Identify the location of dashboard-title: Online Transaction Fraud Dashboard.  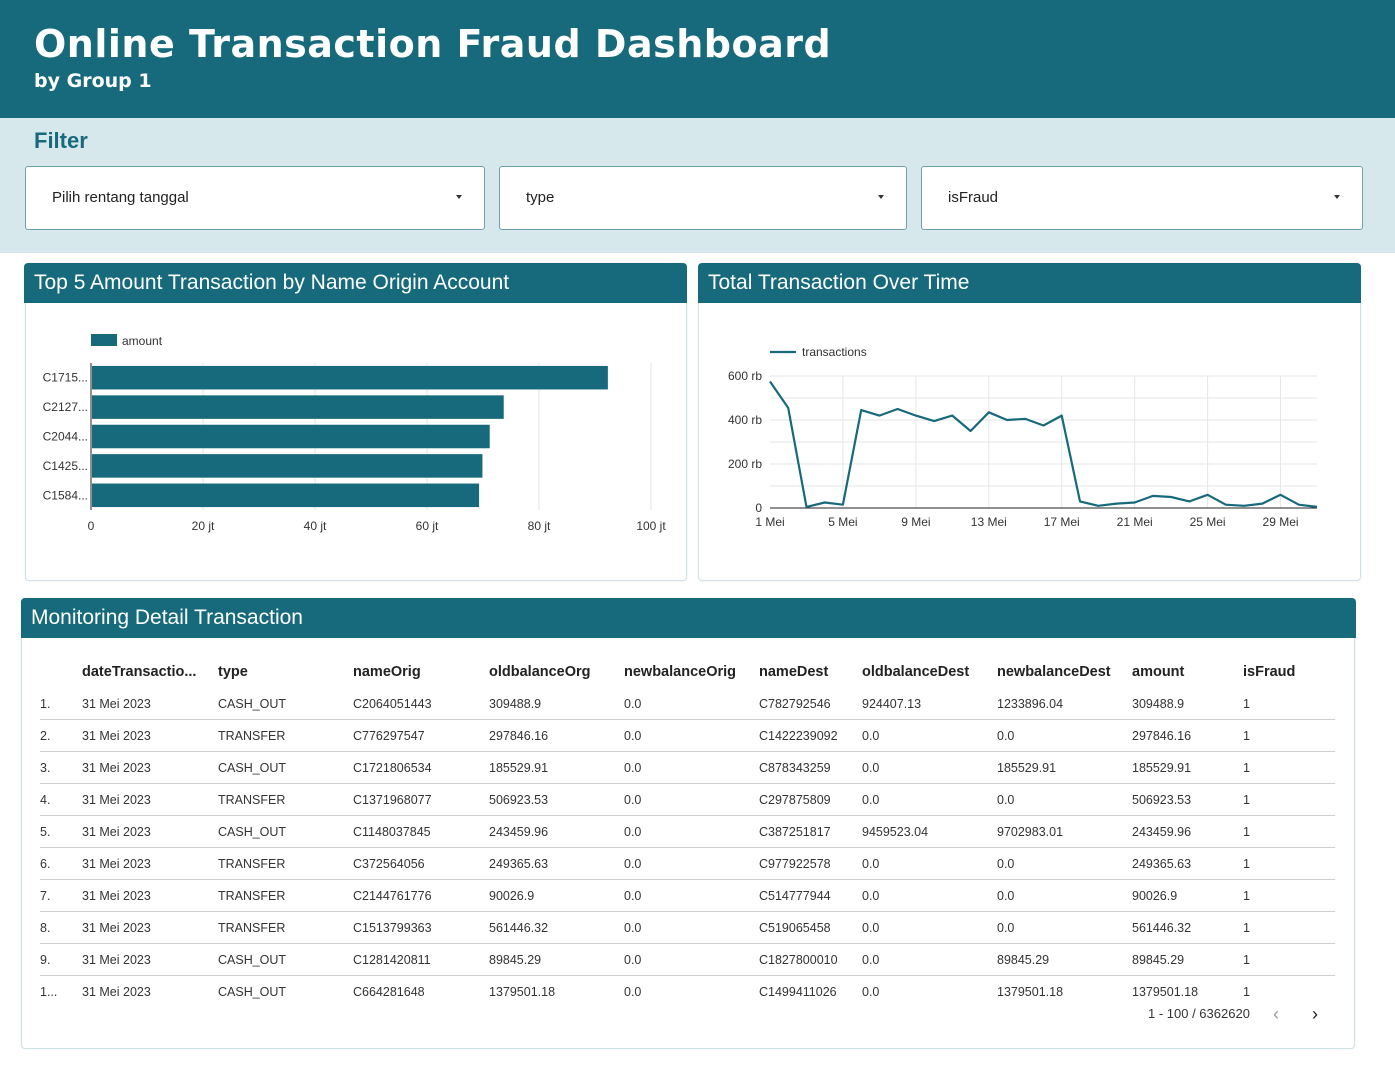
(433, 44).